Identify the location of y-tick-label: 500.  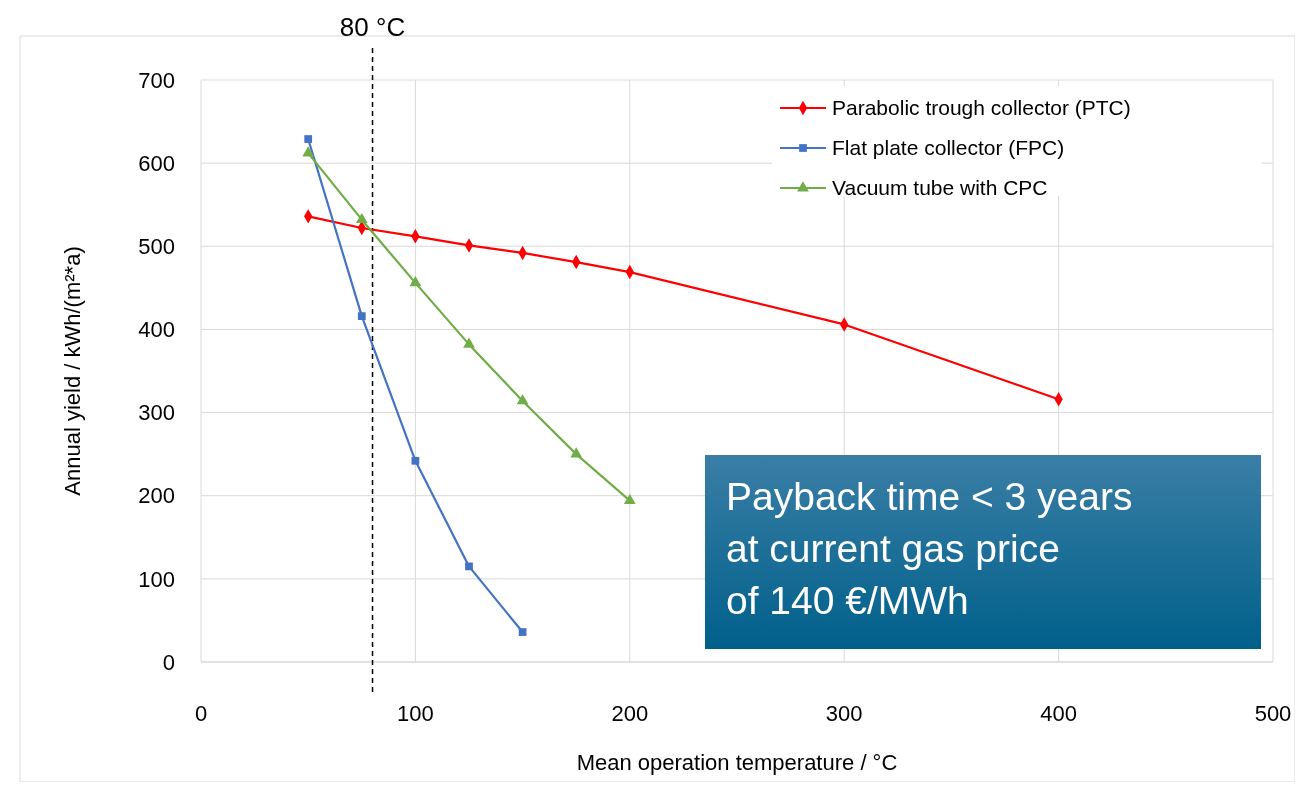
(156, 246).